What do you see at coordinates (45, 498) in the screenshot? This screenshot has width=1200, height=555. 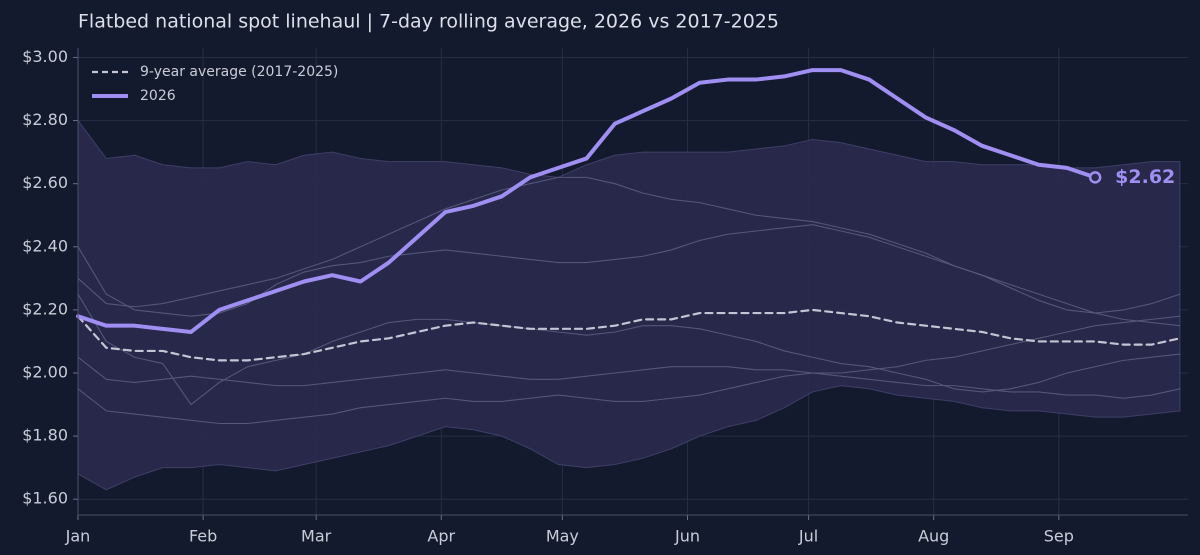 I see `y-tick-label: $1.60` at bounding box center [45, 498].